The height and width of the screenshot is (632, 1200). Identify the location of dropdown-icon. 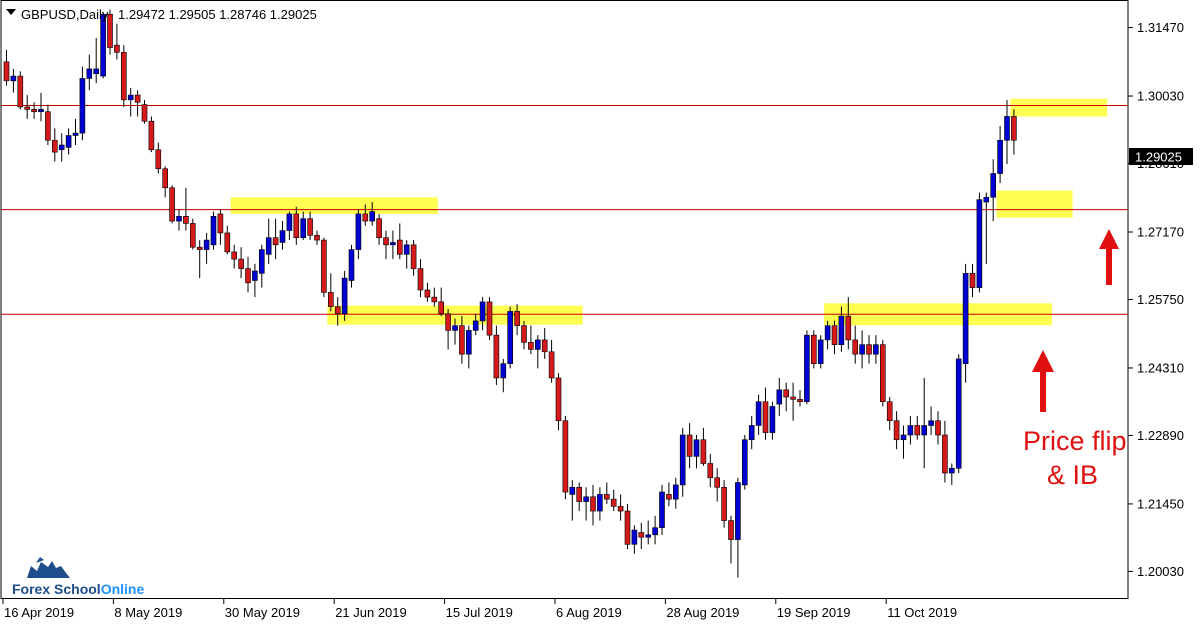
(11, 12).